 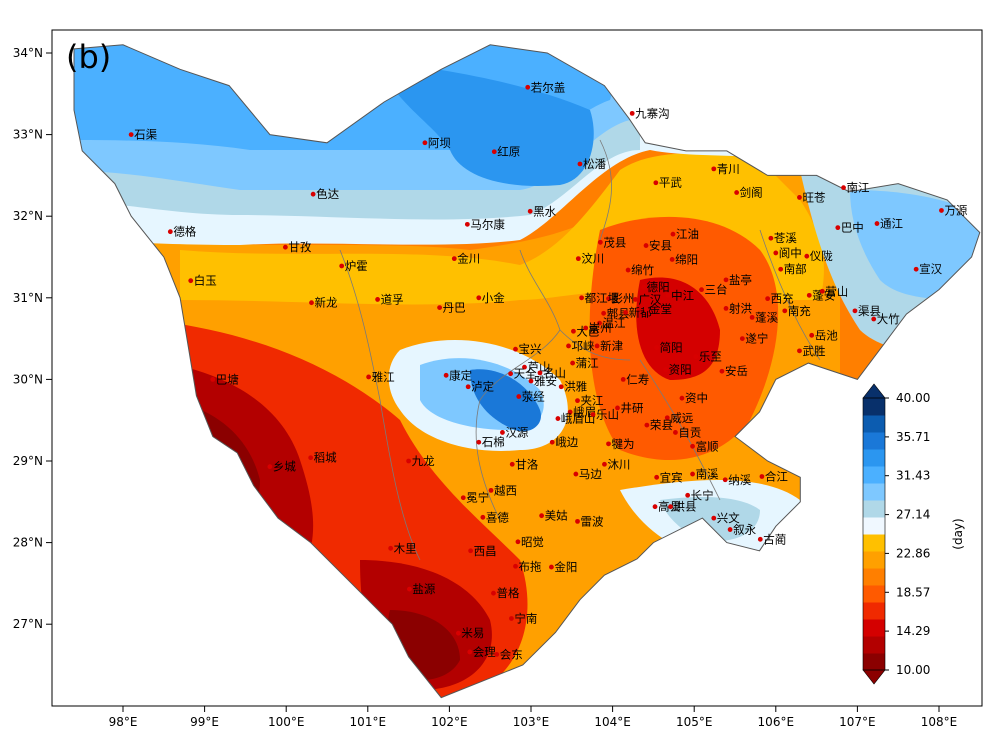 I want to click on city-label: 若尔盖, so click(x=548, y=87).